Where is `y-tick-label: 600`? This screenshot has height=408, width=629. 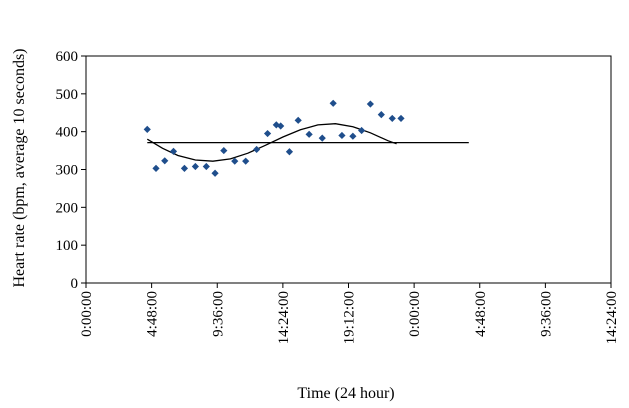
y-tick-label: 600 is located at coordinates (67, 57).